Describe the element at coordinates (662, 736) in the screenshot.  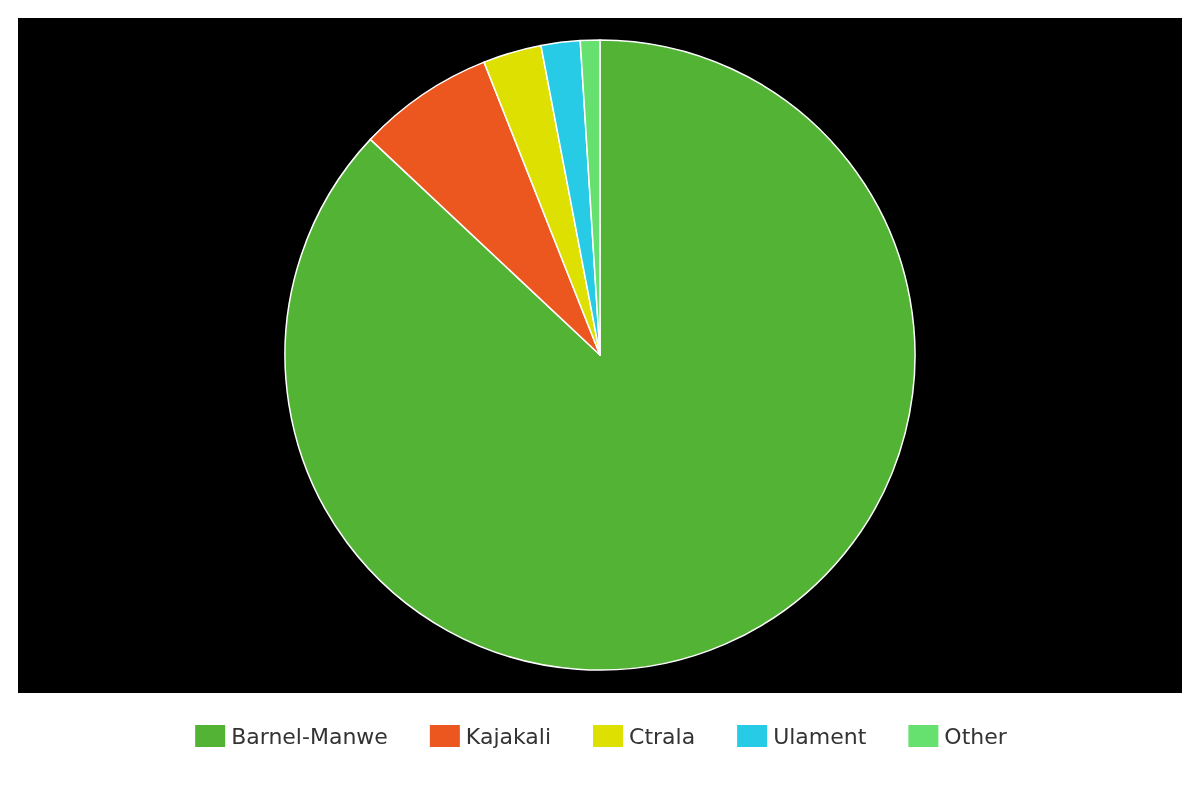
I see `legend-label: Ctrala` at that location.